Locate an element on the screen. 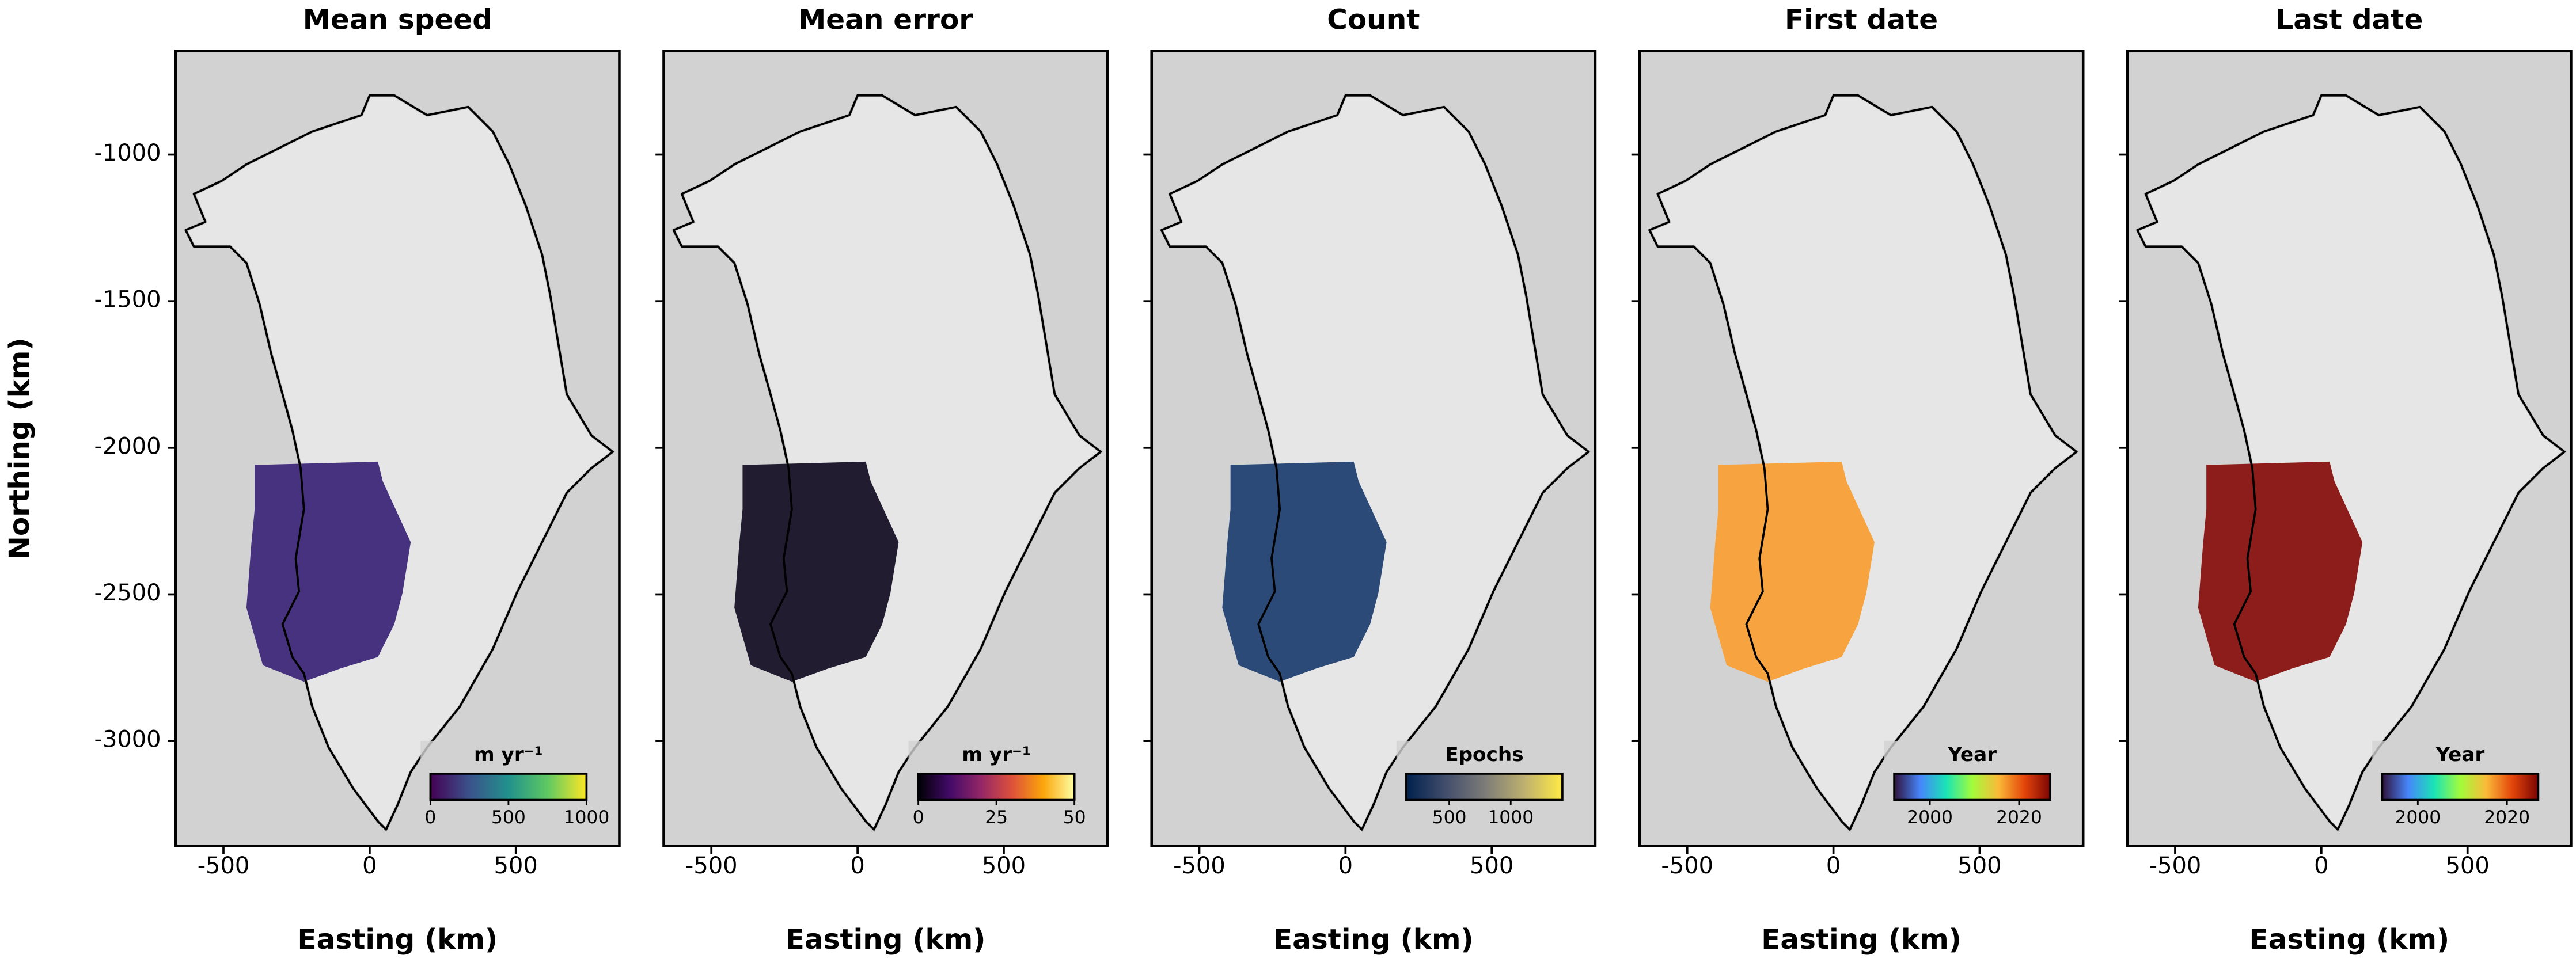  y-tick-label: -3000 is located at coordinates (128, 740).